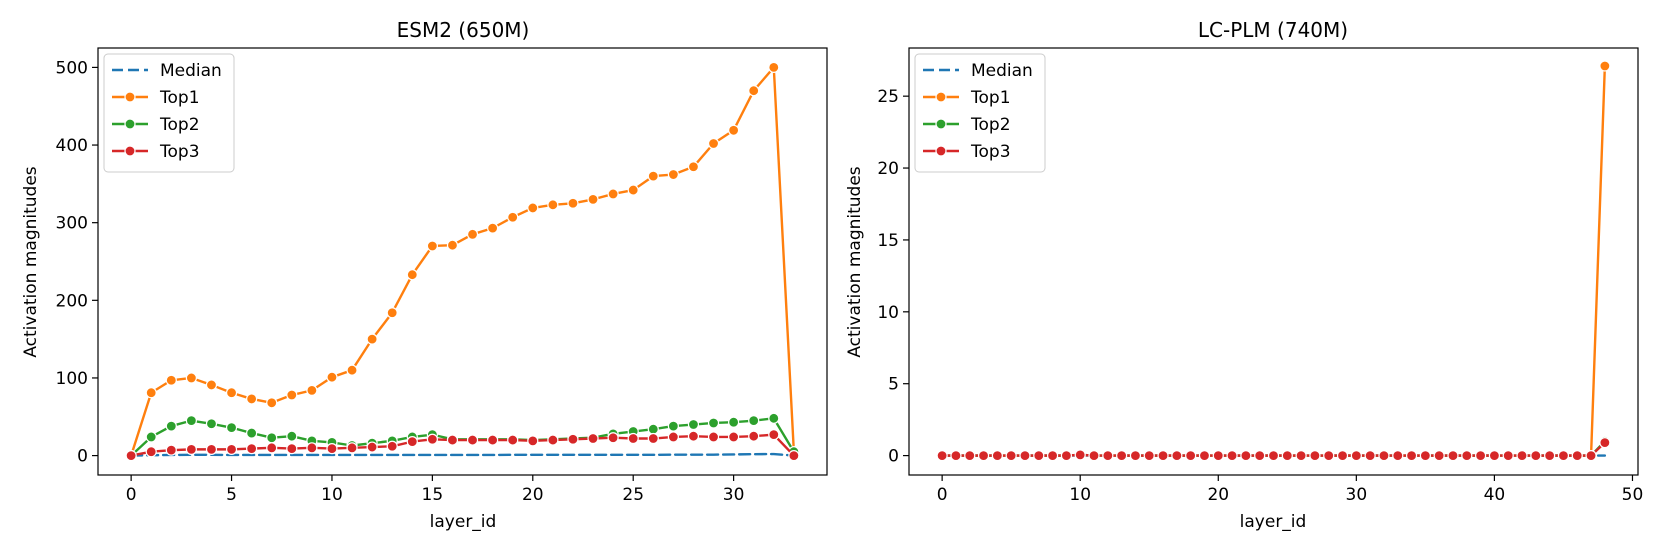 This screenshot has height=554, width=1661. I want to click on legend-label-top2: Top2, so click(179, 125).